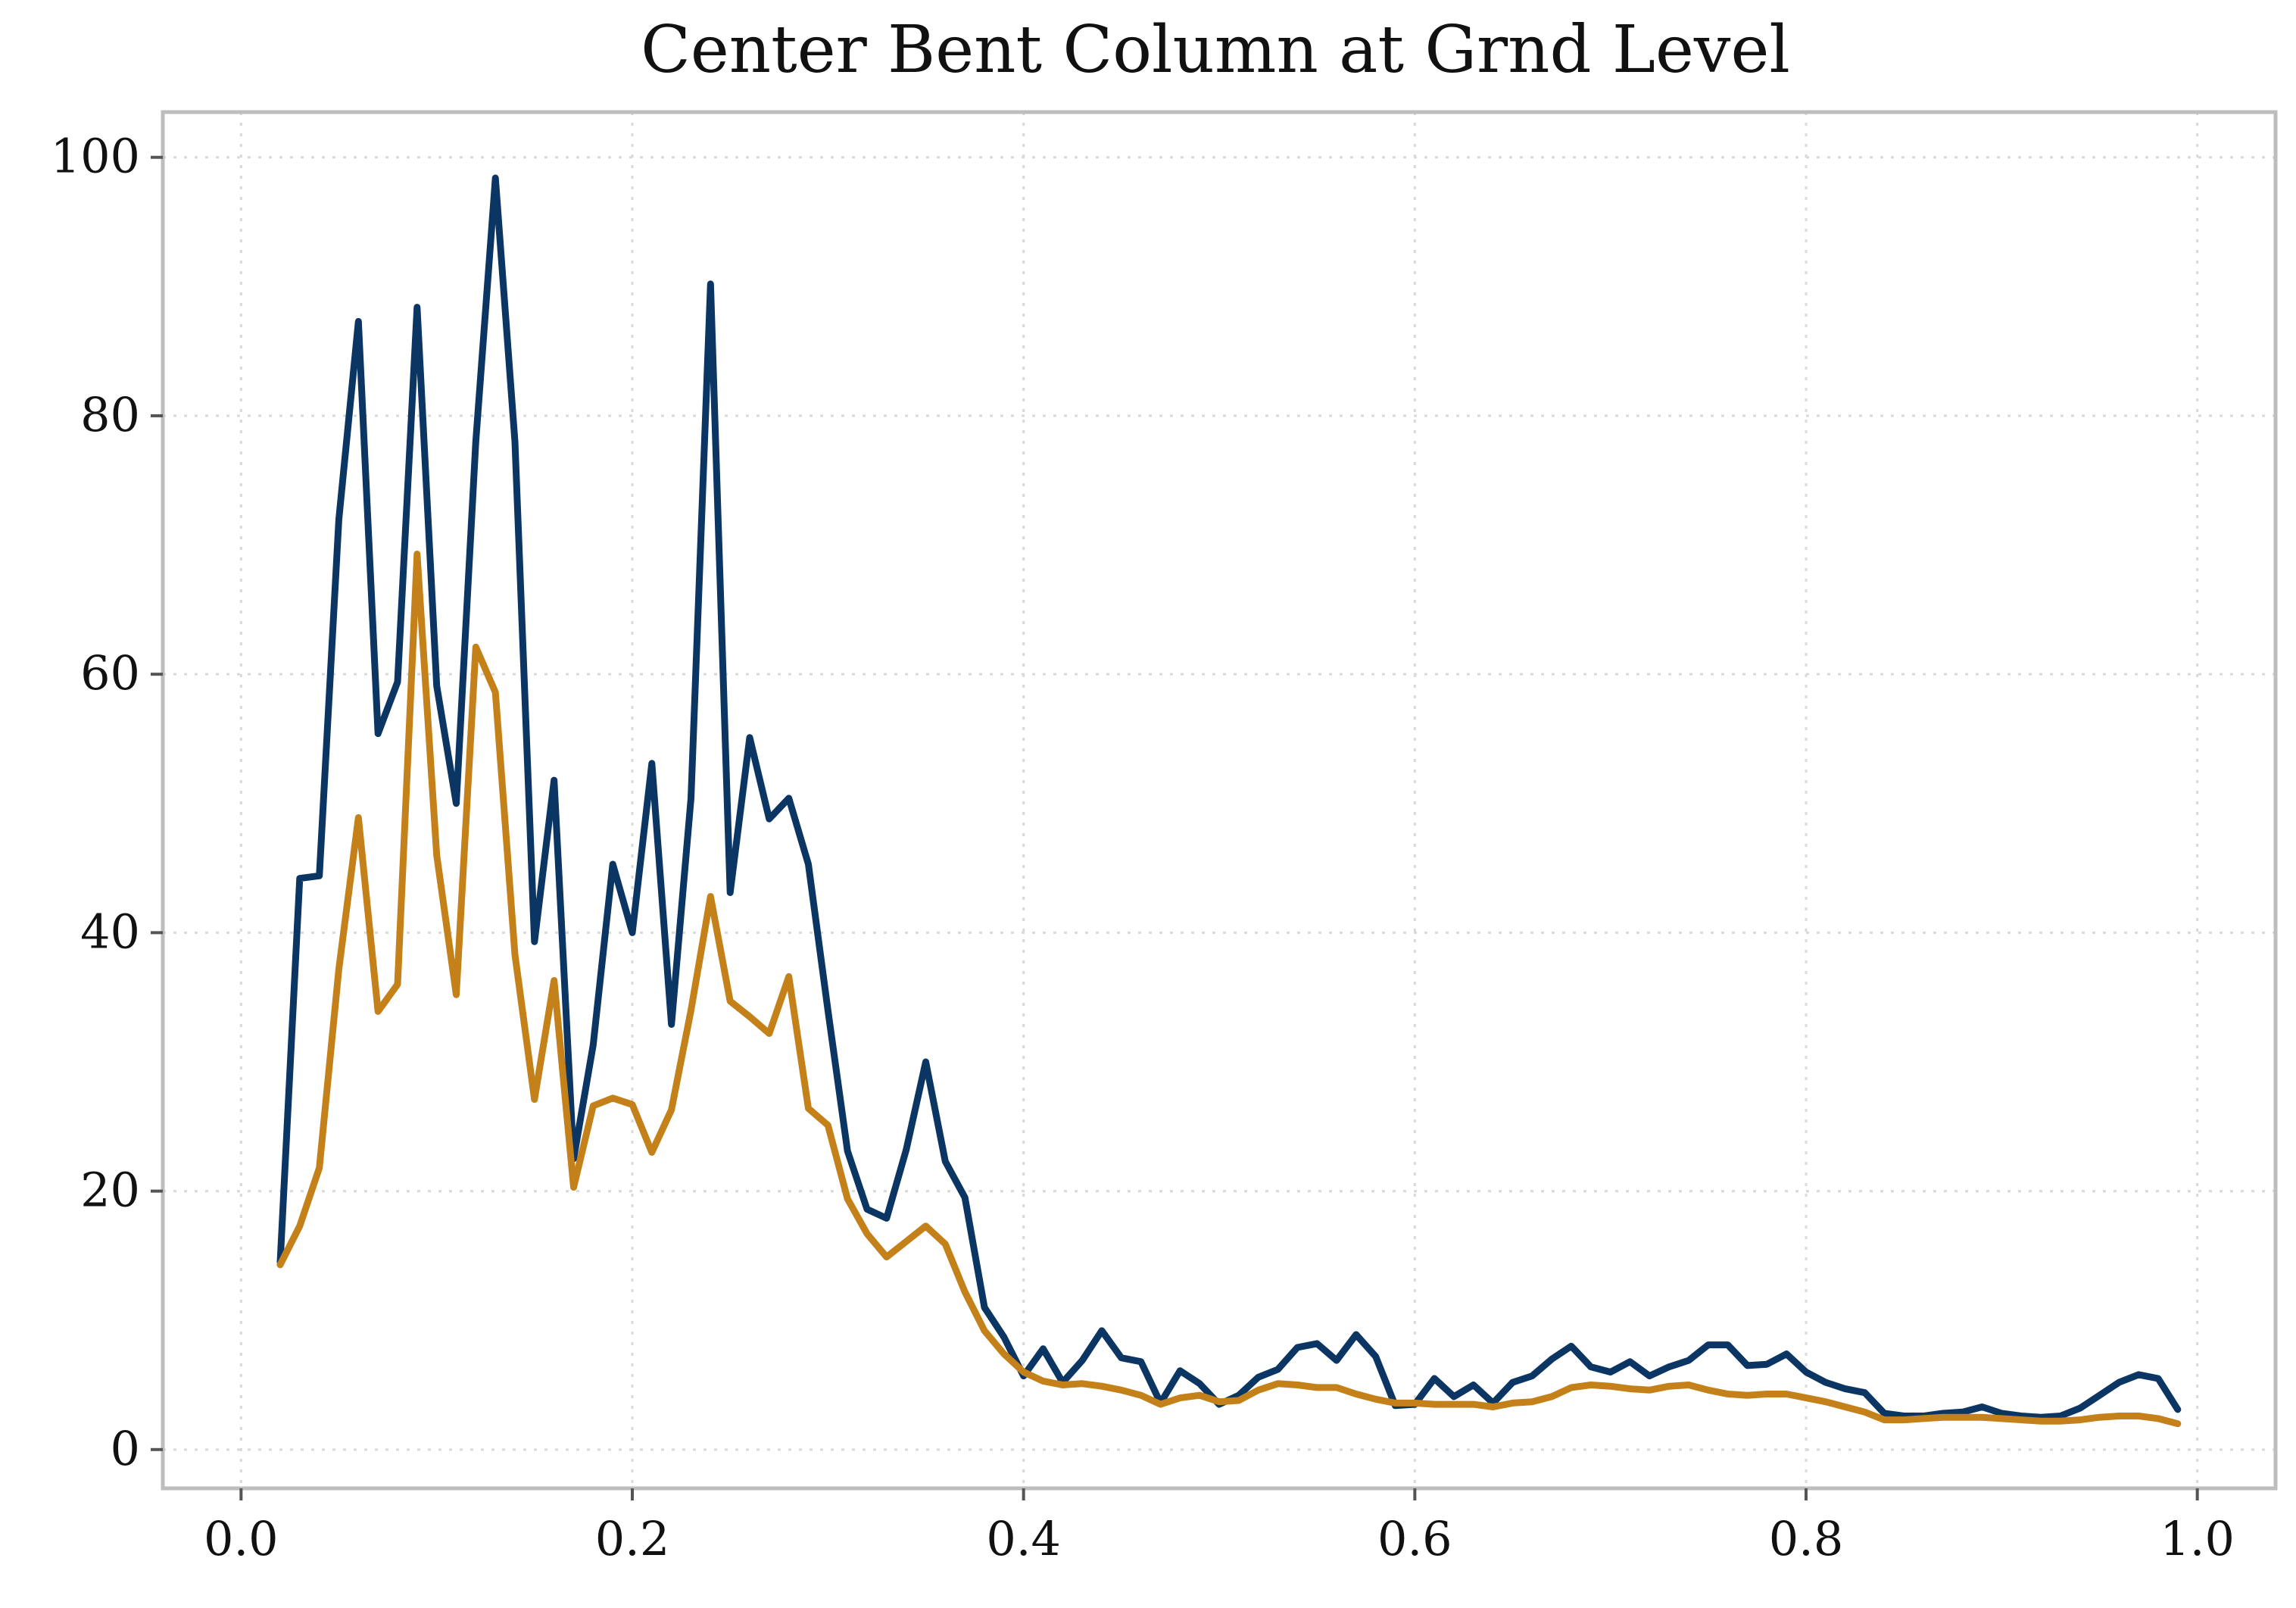 The image size is (2296, 1608). What do you see at coordinates (1415, 1538) in the screenshot?
I see `x-tick-label: 0.6` at bounding box center [1415, 1538].